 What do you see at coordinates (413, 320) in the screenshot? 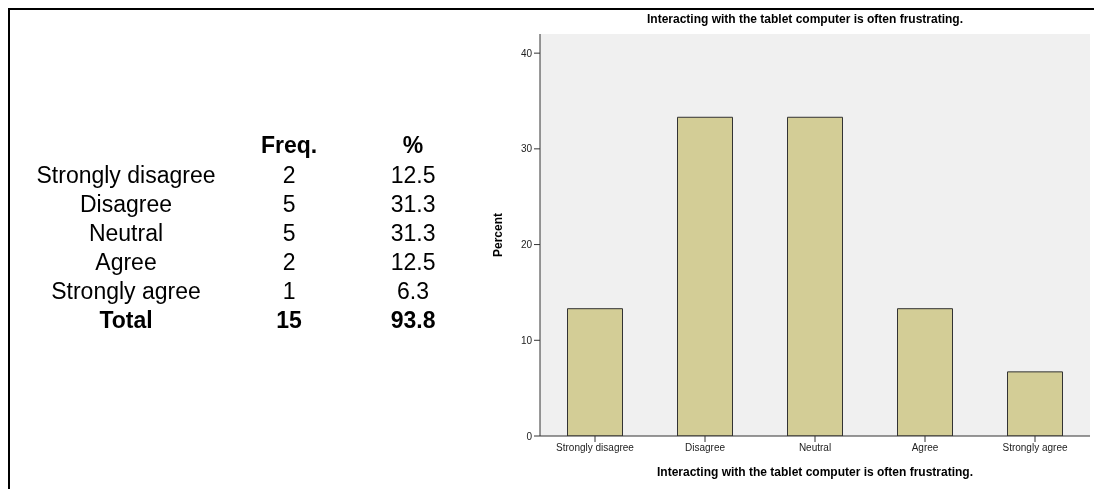
I see `data-label: 93.8` at bounding box center [413, 320].